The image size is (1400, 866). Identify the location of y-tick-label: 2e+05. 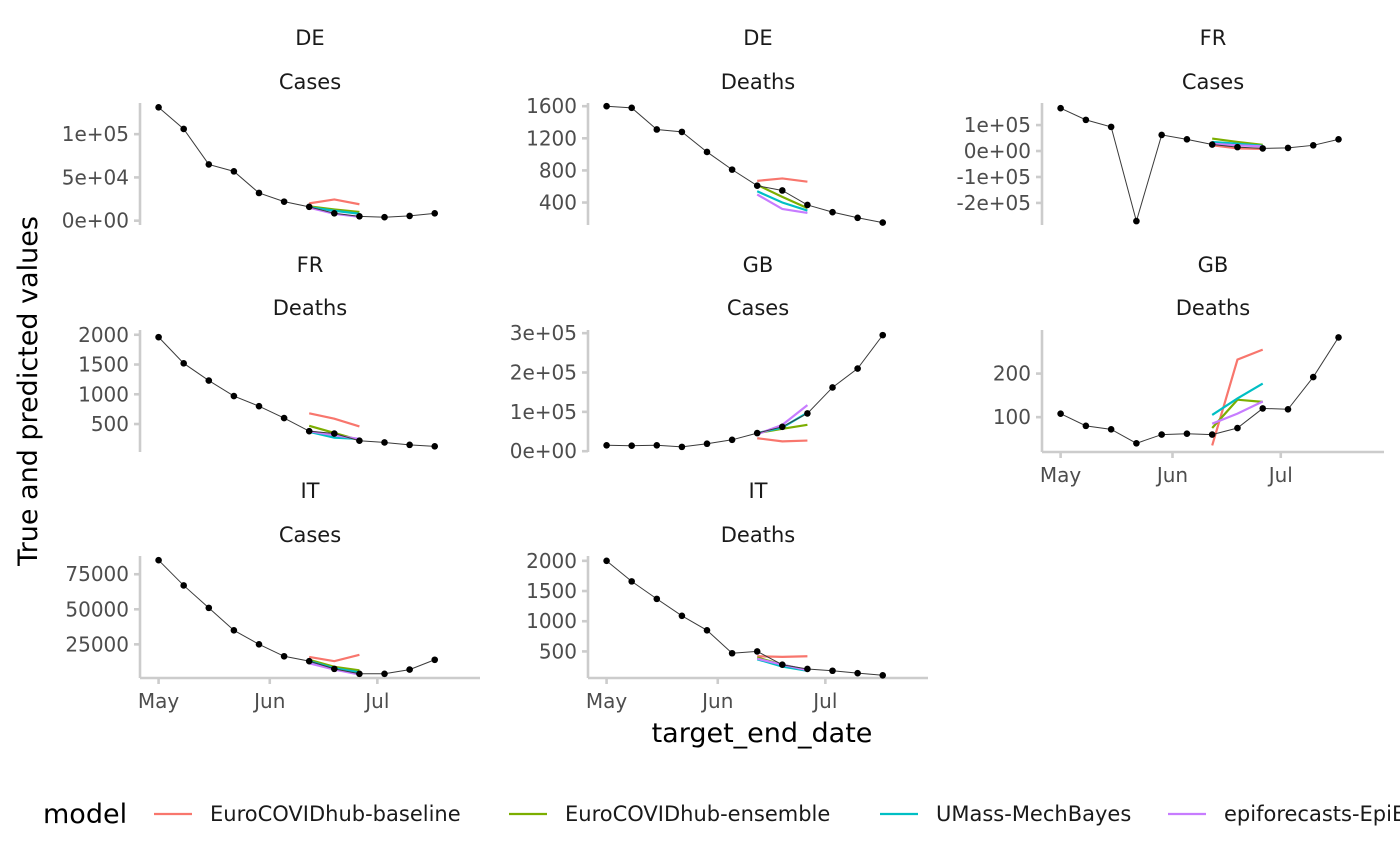
(543, 373).